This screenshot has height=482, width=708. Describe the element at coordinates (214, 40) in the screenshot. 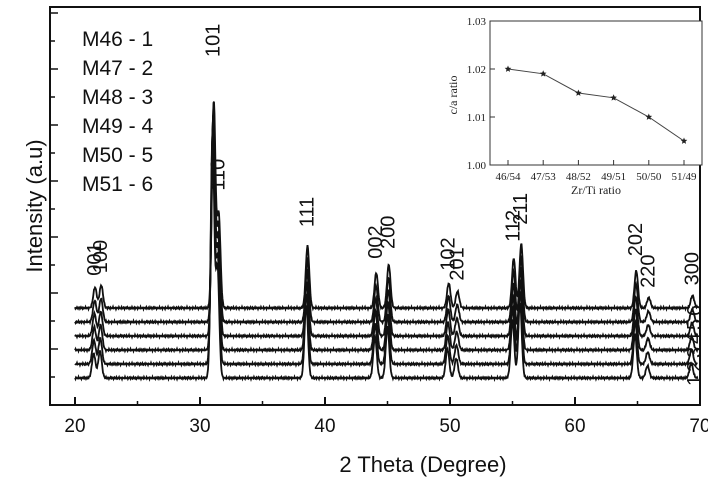

I see `peak-label: 101` at that location.